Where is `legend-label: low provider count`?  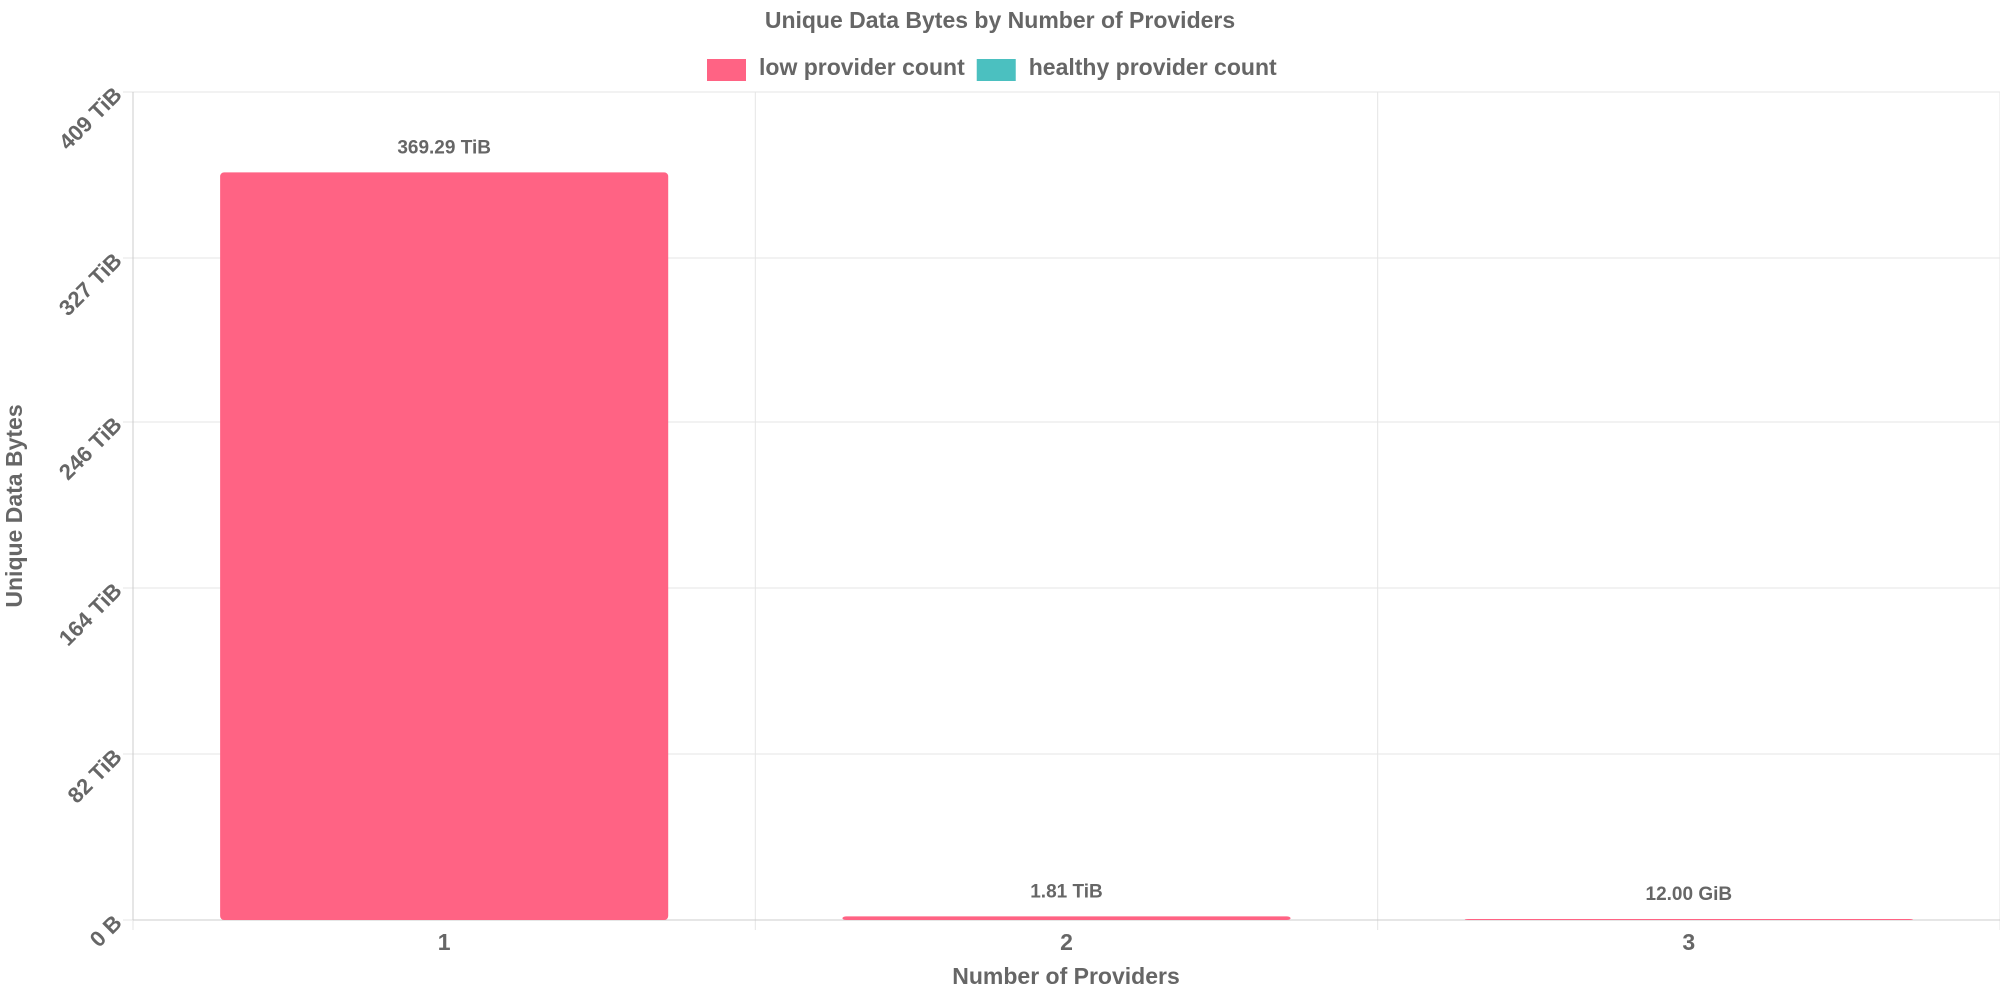
legend-label: low provider count is located at coordinates (862, 67).